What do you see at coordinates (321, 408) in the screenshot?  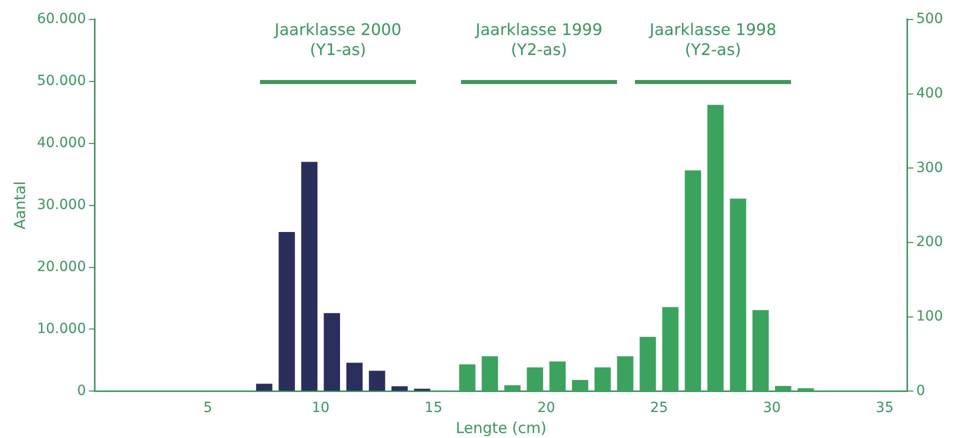 I see `x-tick-label: 10` at bounding box center [321, 408].